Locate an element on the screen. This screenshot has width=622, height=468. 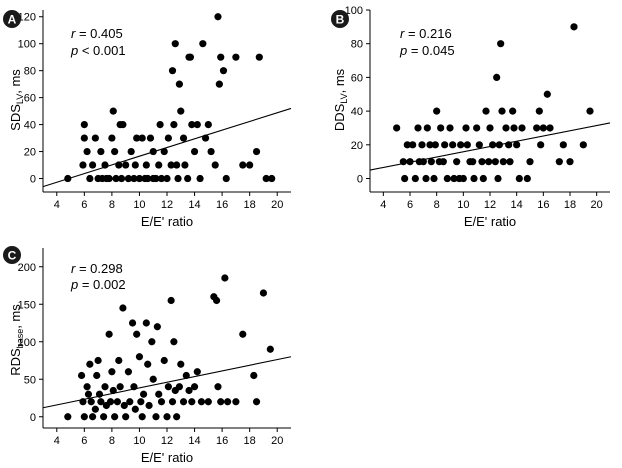
x-tick-label: 12 is located at coordinates (490, 205).